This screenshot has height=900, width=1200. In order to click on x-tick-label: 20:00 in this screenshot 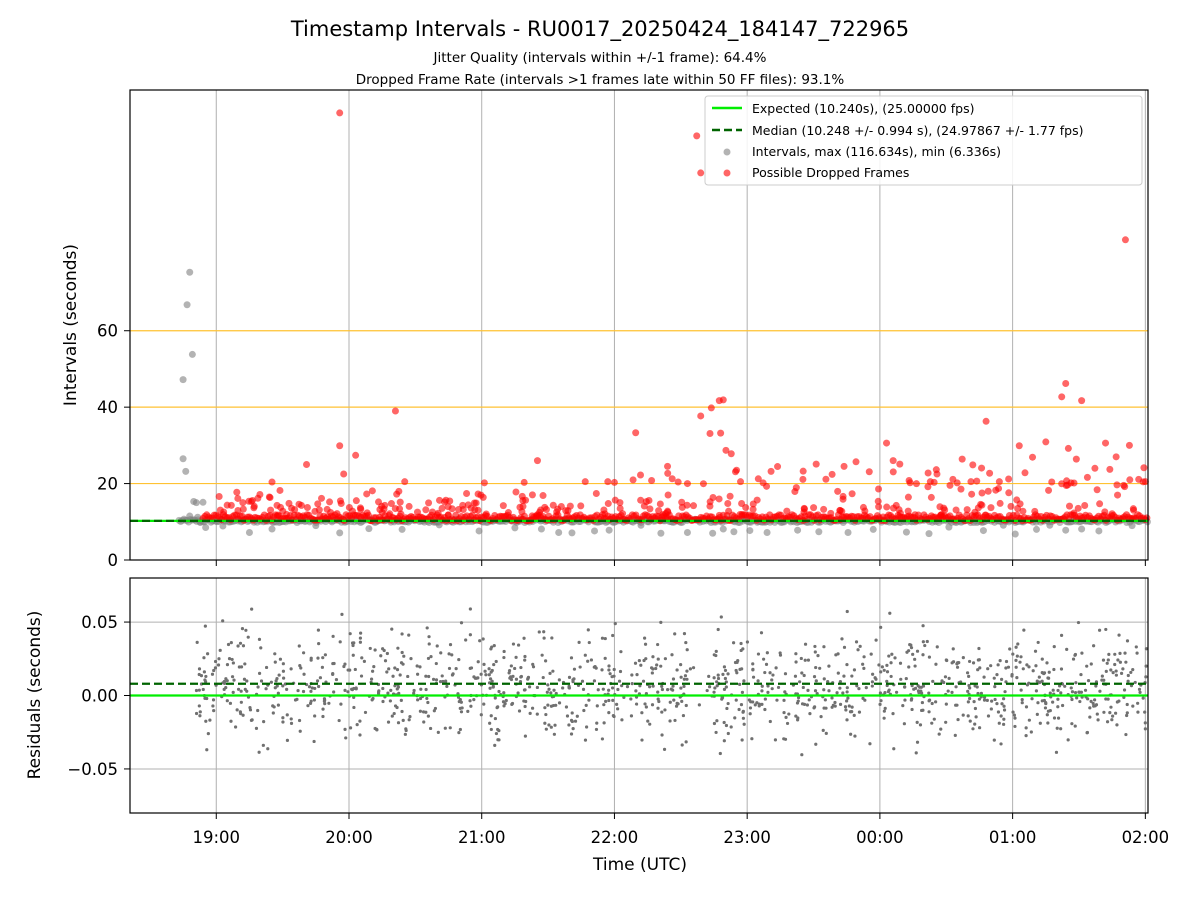, I will do `click(349, 837)`.